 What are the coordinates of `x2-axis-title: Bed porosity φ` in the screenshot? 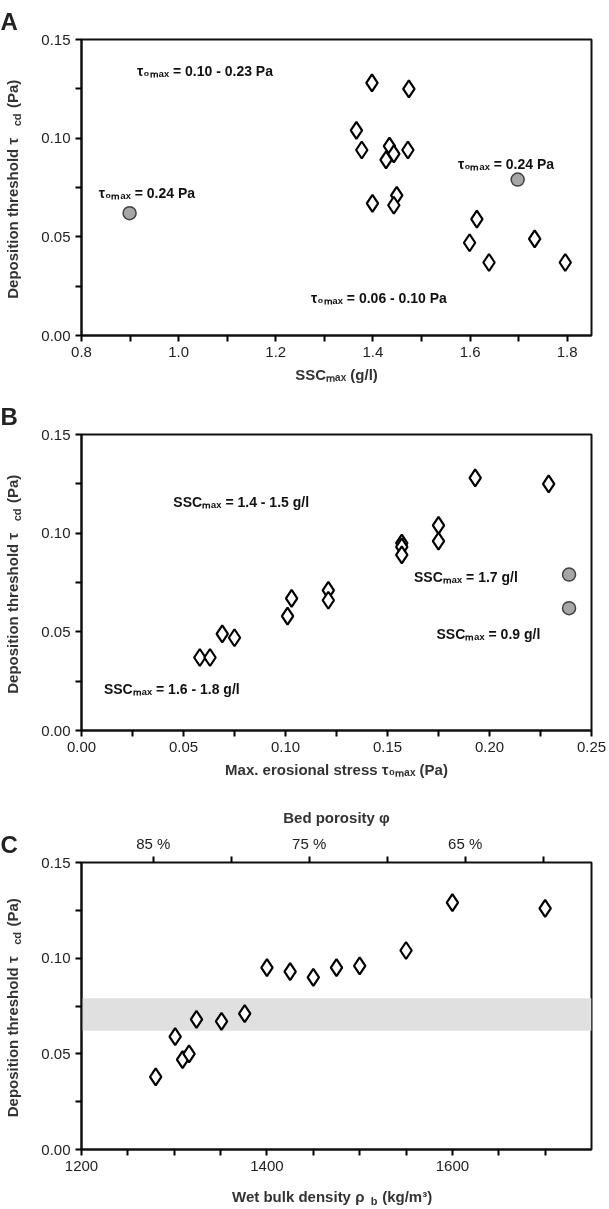 It's located at (337, 817).